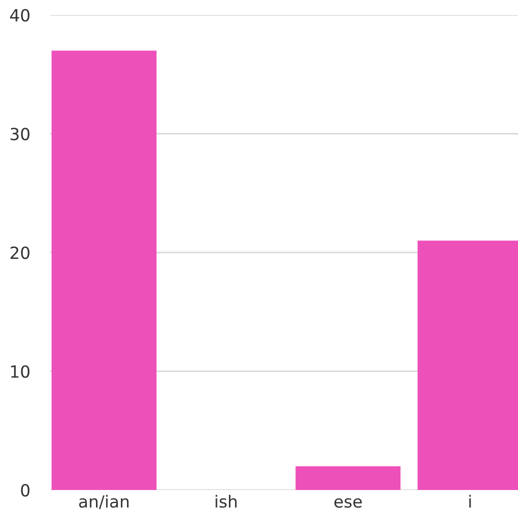 This screenshot has height=527, width=518. What do you see at coordinates (348, 503) in the screenshot?
I see `x-tick-label: ese` at bounding box center [348, 503].